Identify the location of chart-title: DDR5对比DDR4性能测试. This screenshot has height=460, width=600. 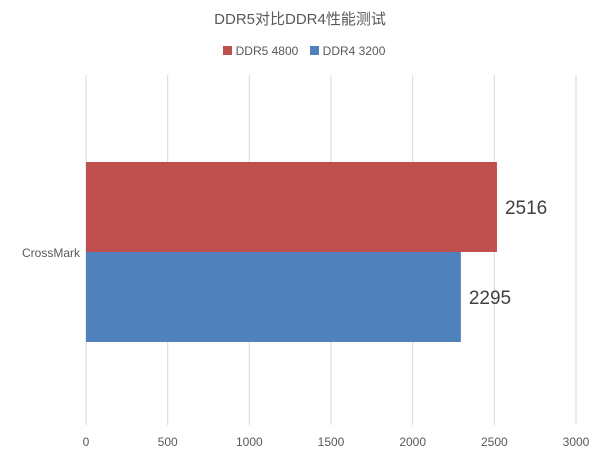
(300, 19).